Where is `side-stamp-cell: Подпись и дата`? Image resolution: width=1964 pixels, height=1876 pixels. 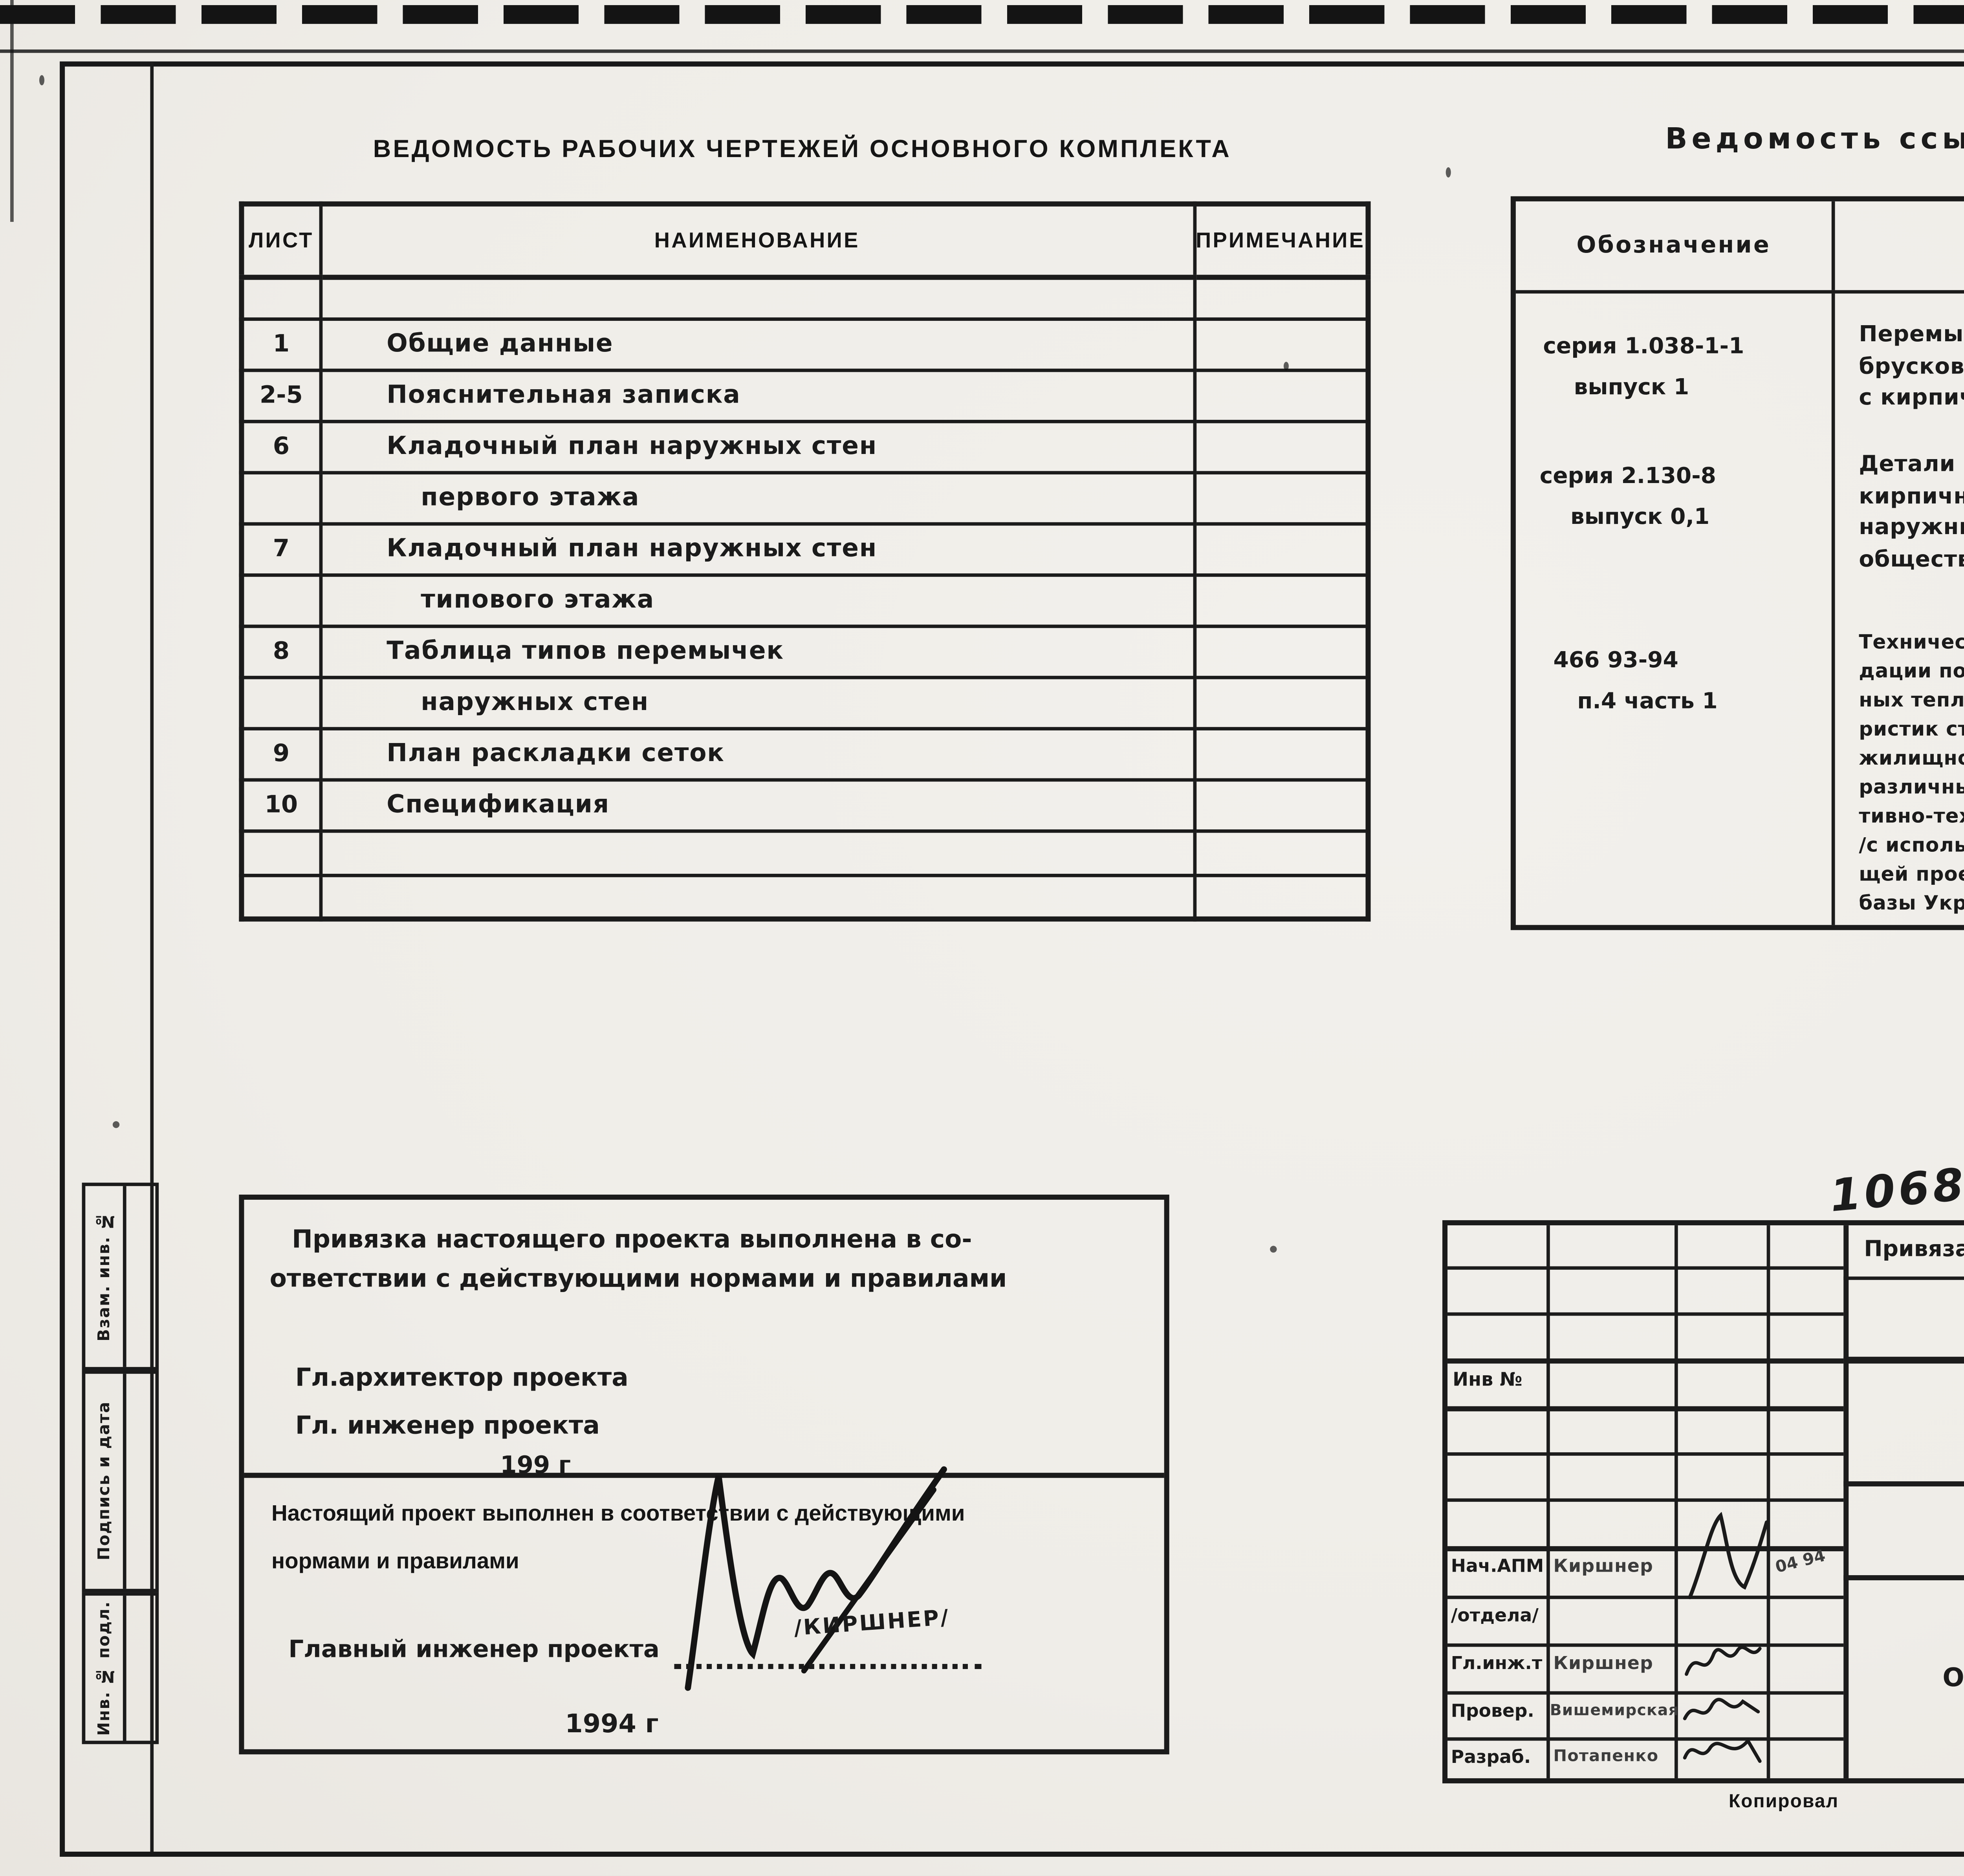 side-stamp-cell: Подпись и дата is located at coordinates (120, 1481).